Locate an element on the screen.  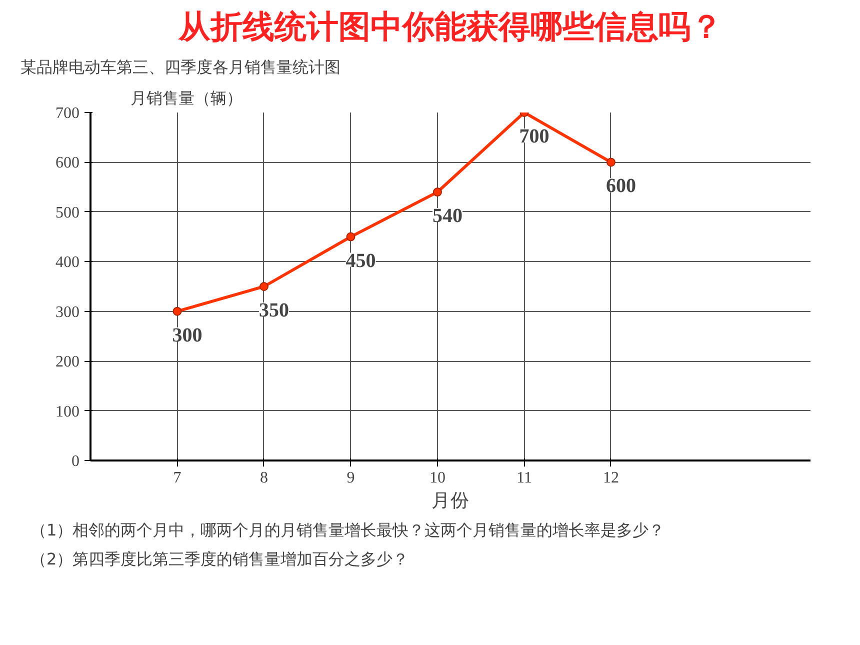
text: （2）第四季度比第三季度的销售量增加百分之多少？ is located at coordinates (219, 559).